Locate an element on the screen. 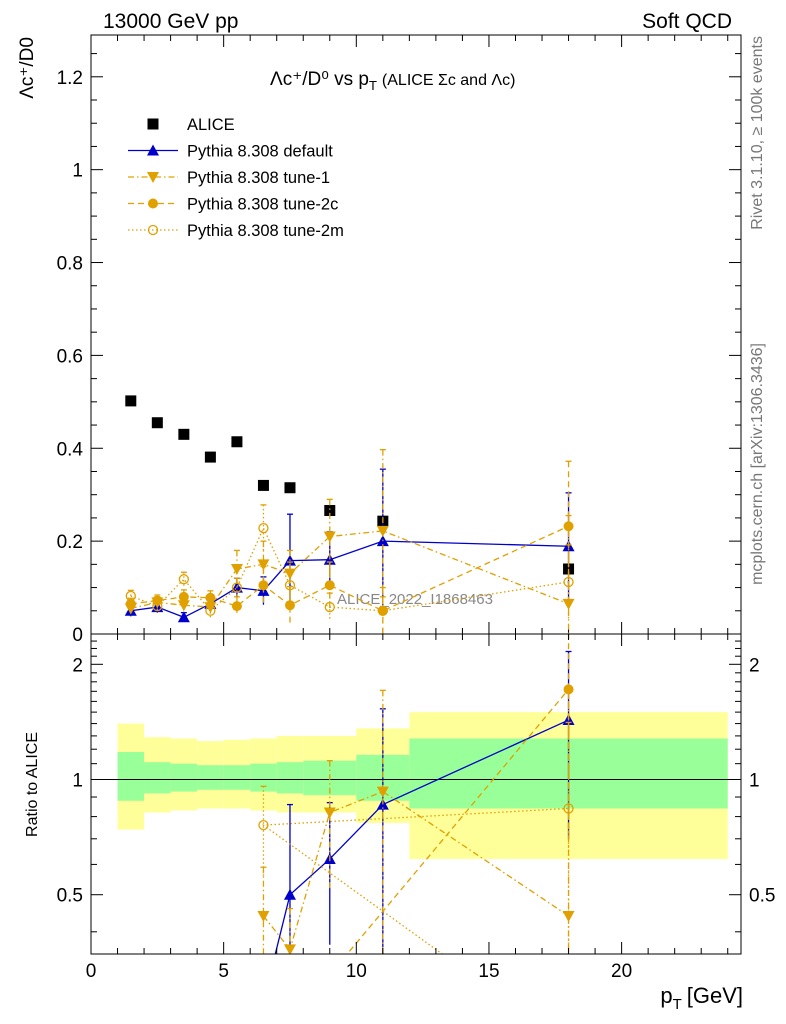 Image resolution: width=786 pixels, height=1024 pixels. legend-label-alice: ALICE is located at coordinates (211, 125).